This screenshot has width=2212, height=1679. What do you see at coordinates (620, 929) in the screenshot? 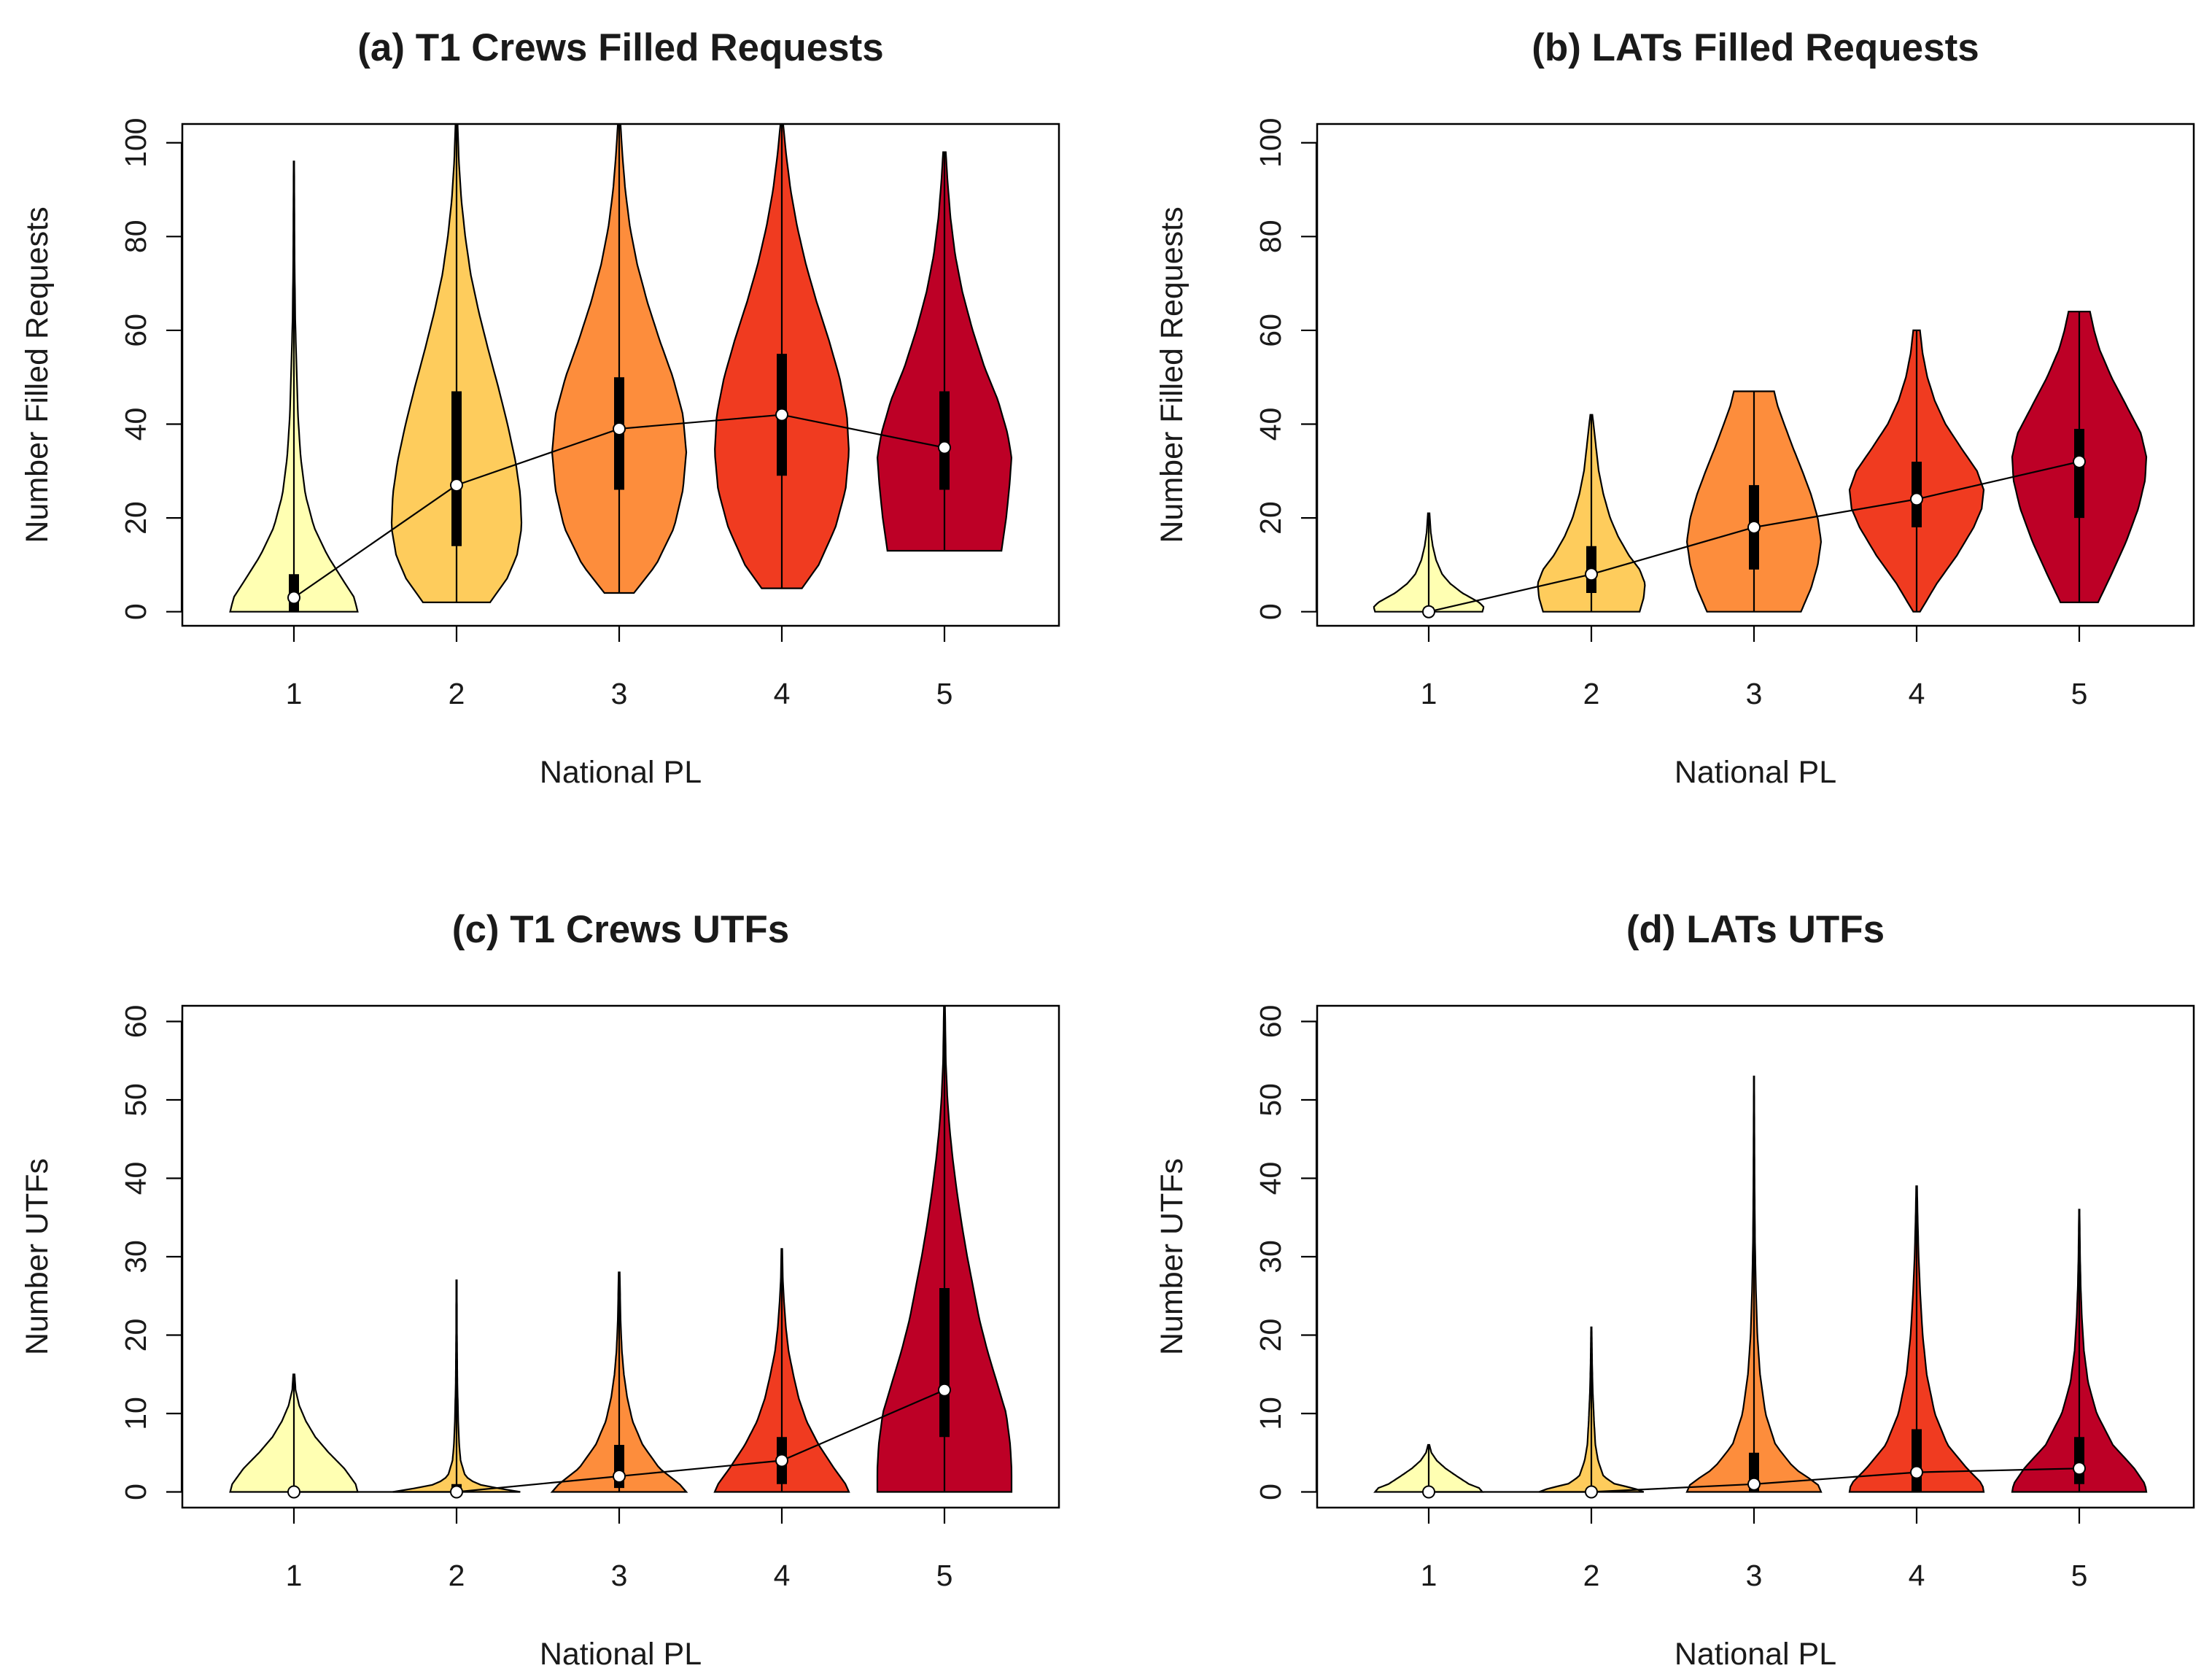
I see `panel-title: (c) T1 Crews UTFs` at bounding box center [620, 929].